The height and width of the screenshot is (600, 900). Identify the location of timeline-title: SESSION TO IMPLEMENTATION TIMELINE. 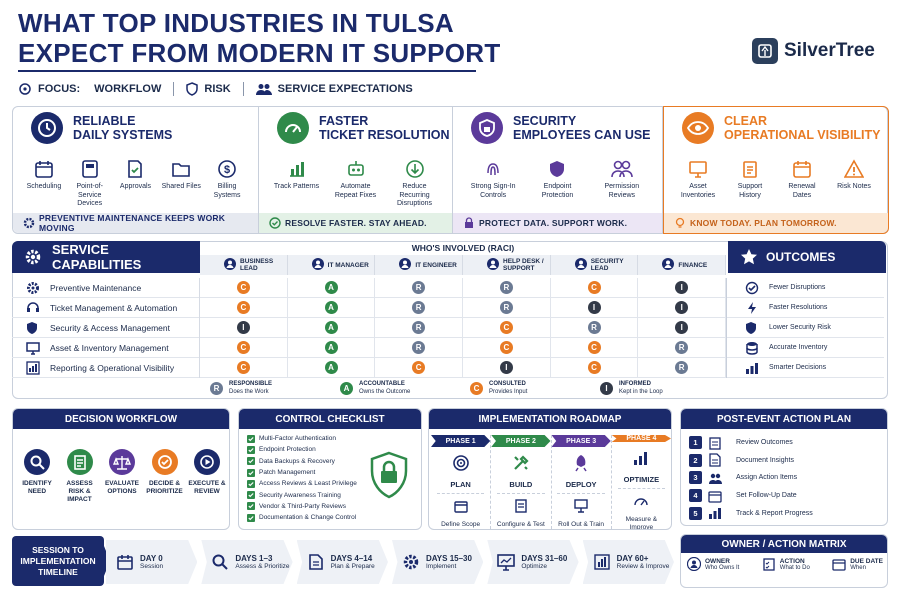
(58, 561).